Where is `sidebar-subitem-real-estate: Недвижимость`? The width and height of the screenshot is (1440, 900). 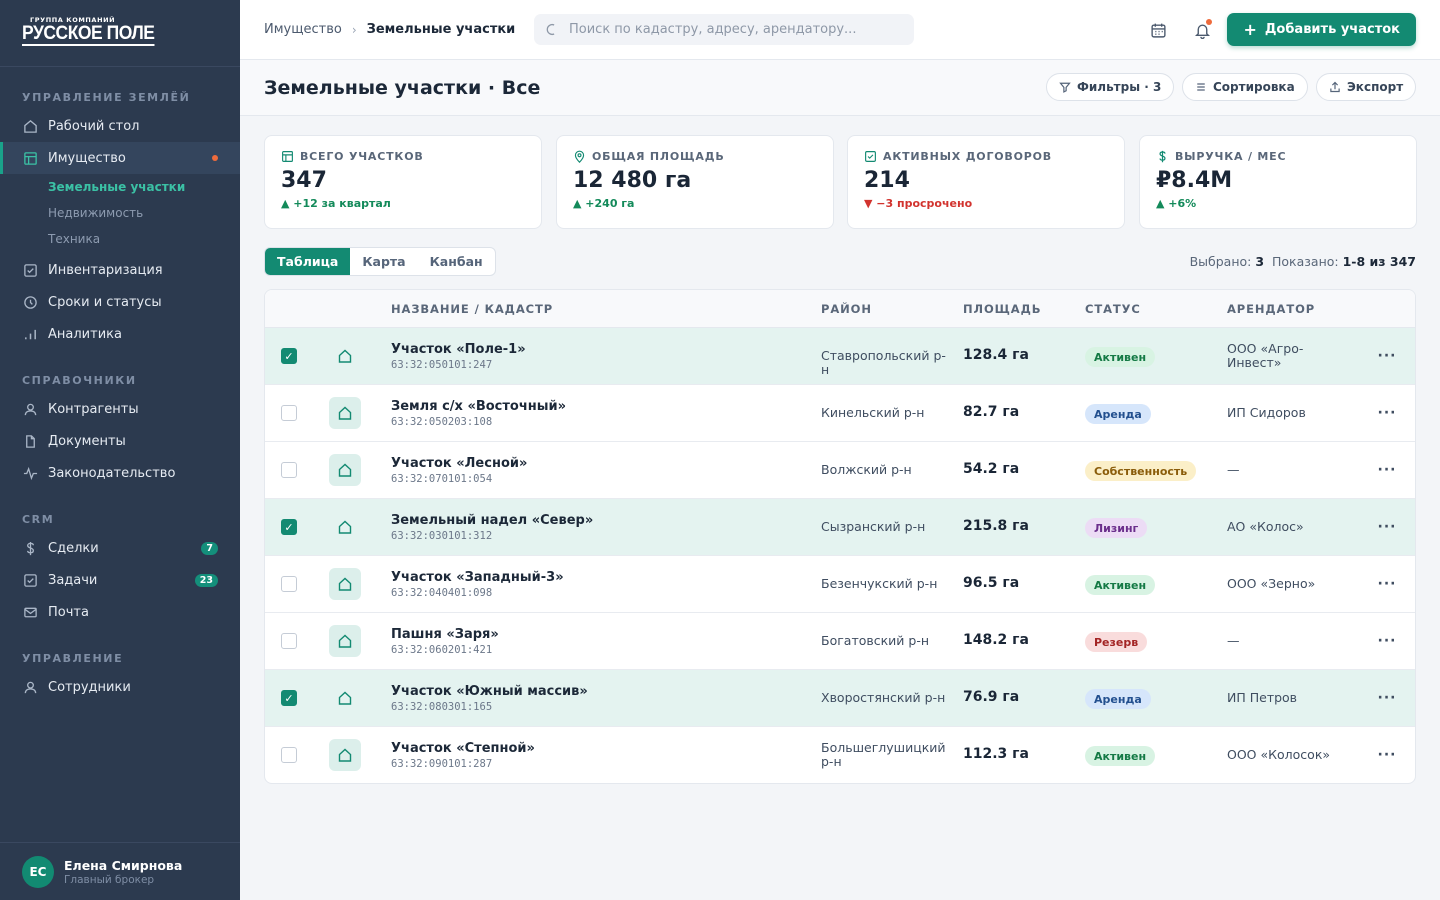 sidebar-subitem-real-estate: Недвижимость is located at coordinates (96, 213).